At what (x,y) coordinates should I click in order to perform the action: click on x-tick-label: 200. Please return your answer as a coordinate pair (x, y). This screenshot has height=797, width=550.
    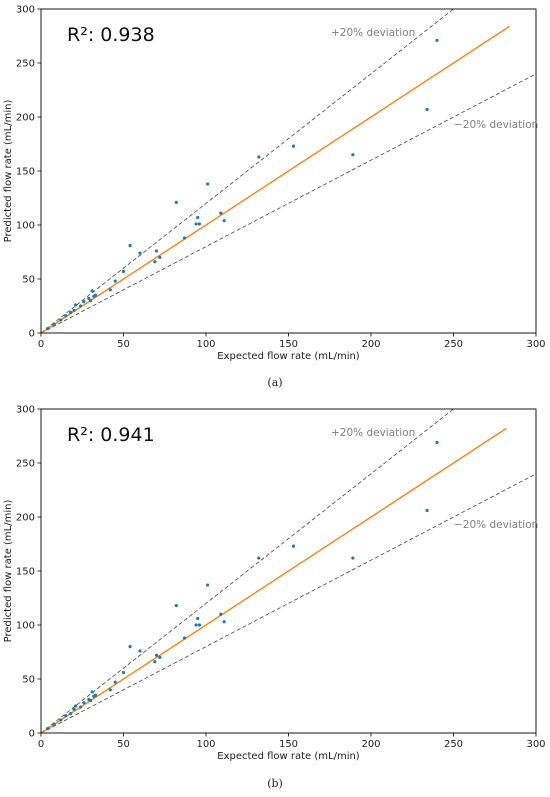
    Looking at the image, I should click on (370, 744).